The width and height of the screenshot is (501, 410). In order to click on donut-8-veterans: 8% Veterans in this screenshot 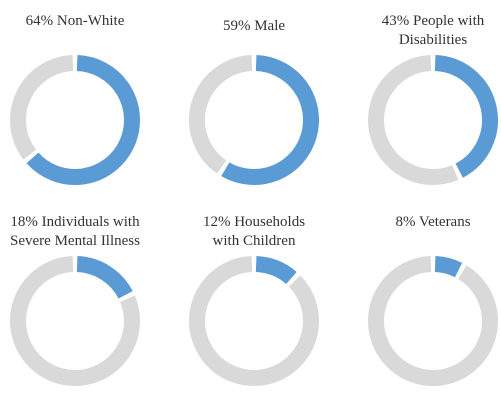, I will do `click(433, 300)`.